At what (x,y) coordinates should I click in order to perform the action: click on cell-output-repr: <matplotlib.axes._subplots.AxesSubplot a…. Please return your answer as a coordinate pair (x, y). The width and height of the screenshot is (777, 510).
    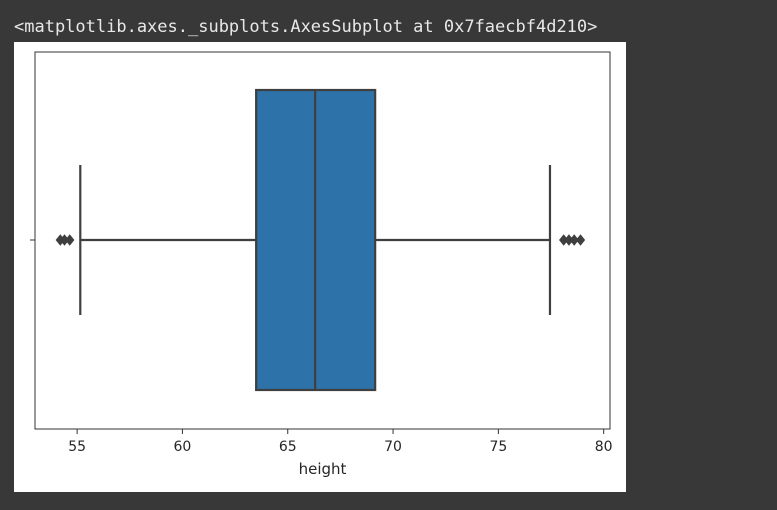
    Looking at the image, I should click on (306, 27).